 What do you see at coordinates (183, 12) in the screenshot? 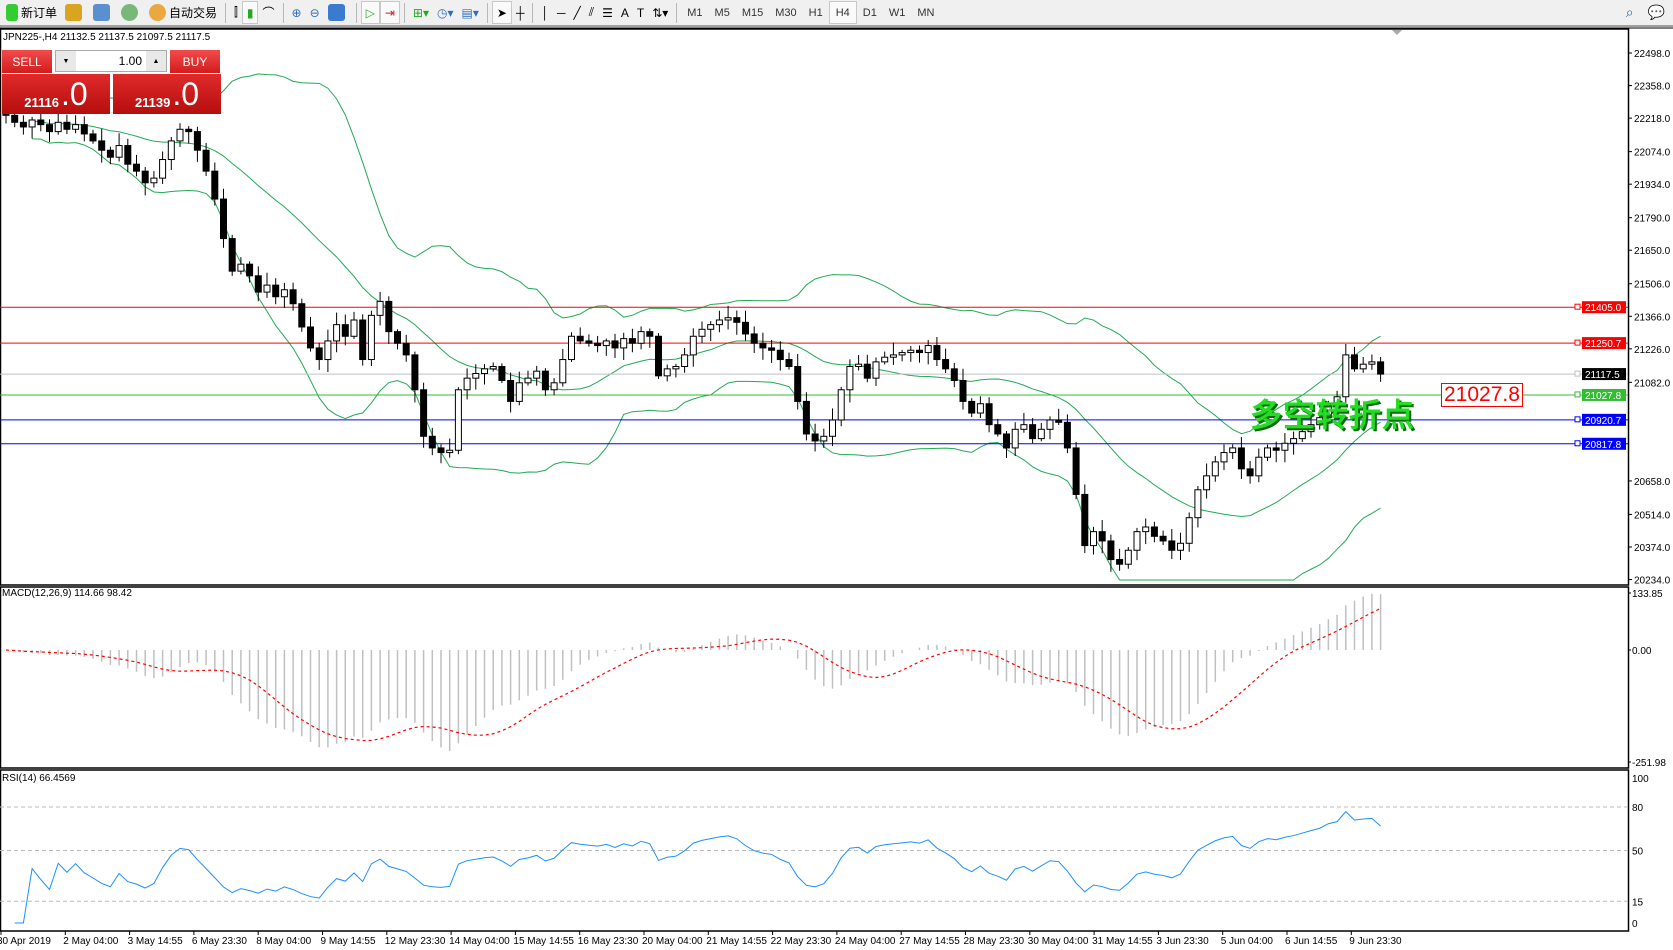
I see `auto-trading-button: 自动交易` at bounding box center [183, 12].